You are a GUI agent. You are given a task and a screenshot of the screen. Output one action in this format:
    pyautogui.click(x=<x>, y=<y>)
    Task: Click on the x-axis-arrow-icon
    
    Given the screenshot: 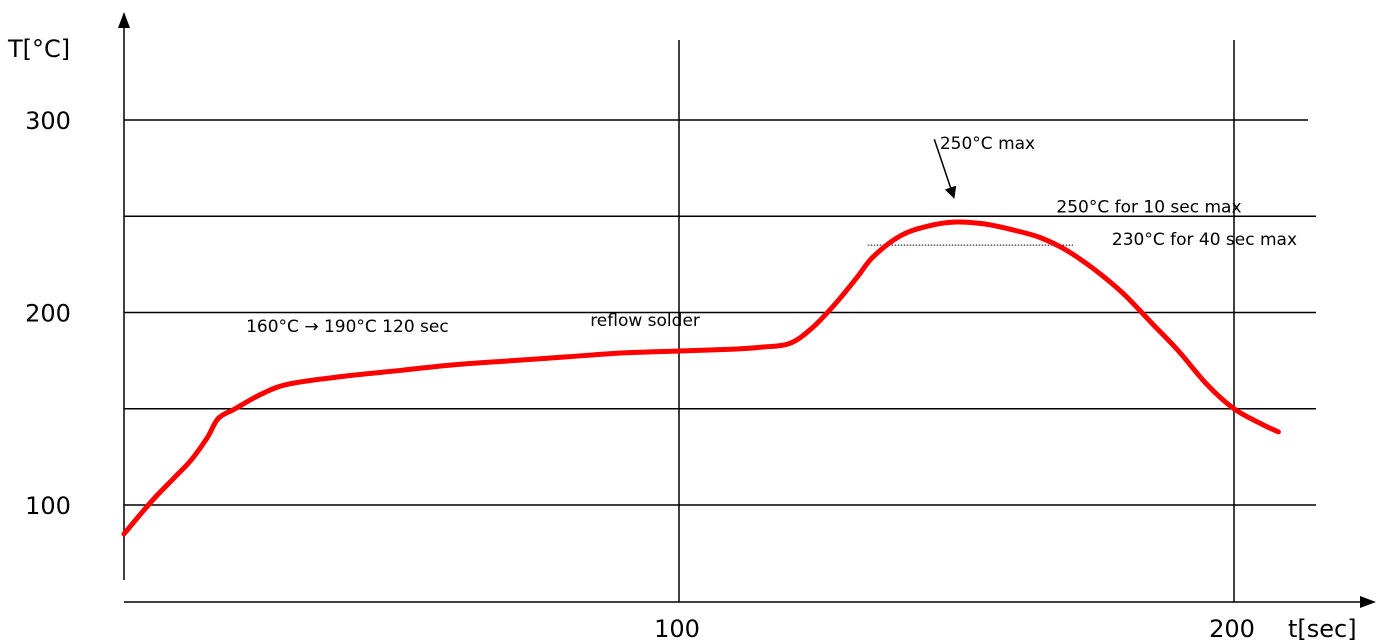 What is the action you would take?
    pyautogui.click(x=1368, y=602)
    